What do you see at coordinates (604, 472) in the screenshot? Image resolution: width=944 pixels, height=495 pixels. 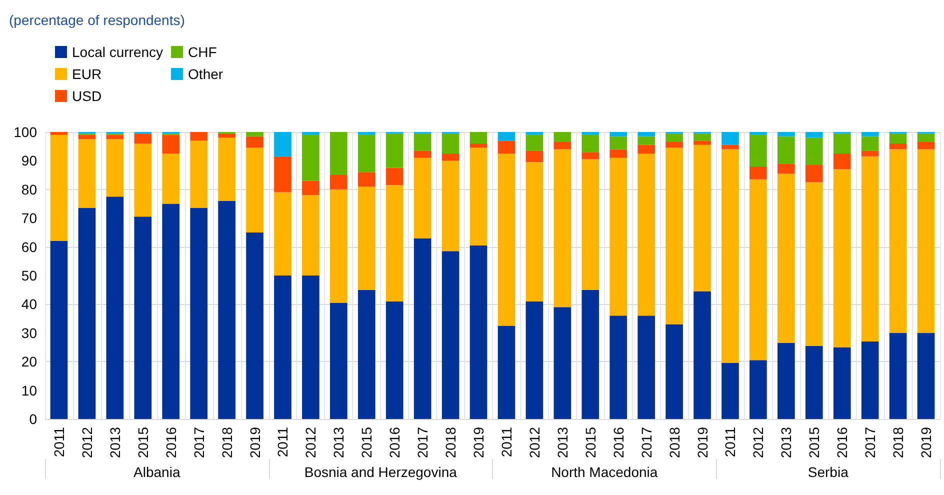 I see `text: North Macedonia` at bounding box center [604, 472].